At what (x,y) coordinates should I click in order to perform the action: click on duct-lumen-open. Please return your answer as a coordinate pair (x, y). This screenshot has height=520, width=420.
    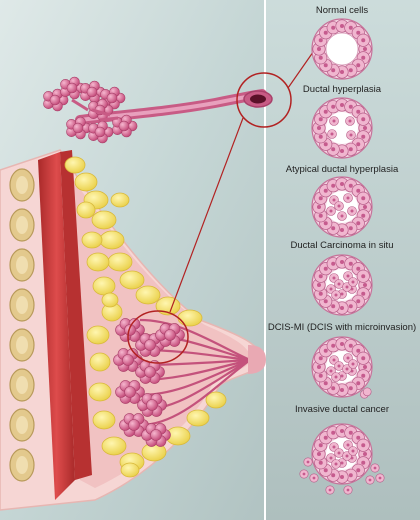
    Looking at the image, I should click on (342, 49).